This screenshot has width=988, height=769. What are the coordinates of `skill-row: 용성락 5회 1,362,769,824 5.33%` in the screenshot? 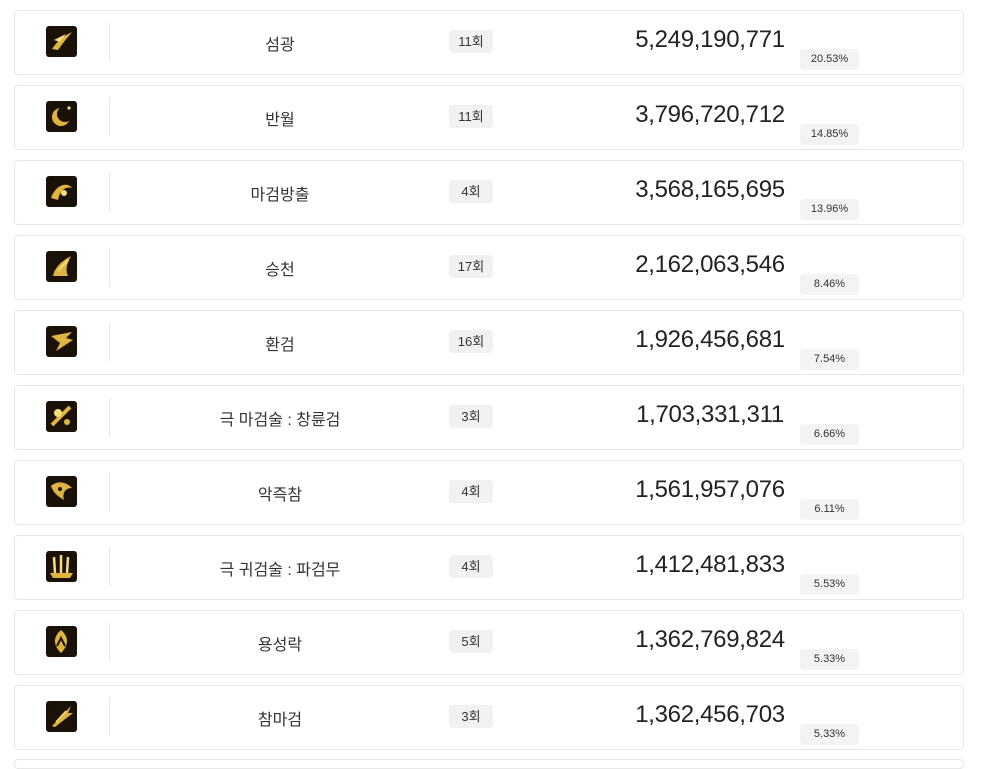 It's located at (489, 642).